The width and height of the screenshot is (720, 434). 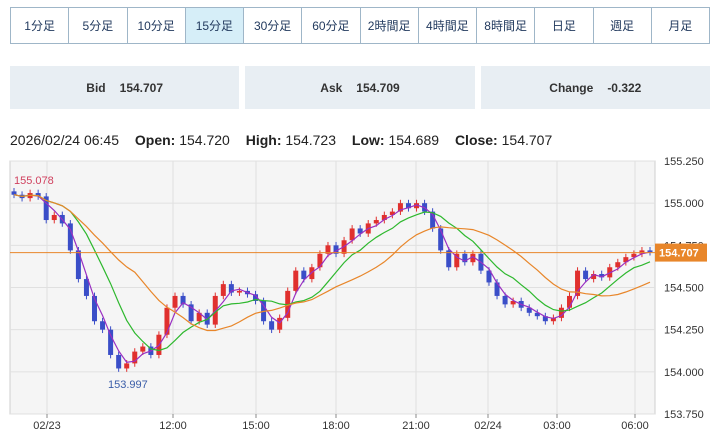 I want to click on tab-timeframe: 5分足, so click(x=98, y=25).